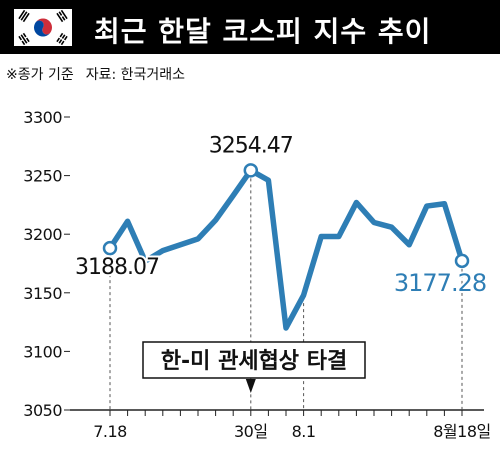  What do you see at coordinates (42, 234) in the screenshot?
I see `y-tick-label: 3200` at bounding box center [42, 234].